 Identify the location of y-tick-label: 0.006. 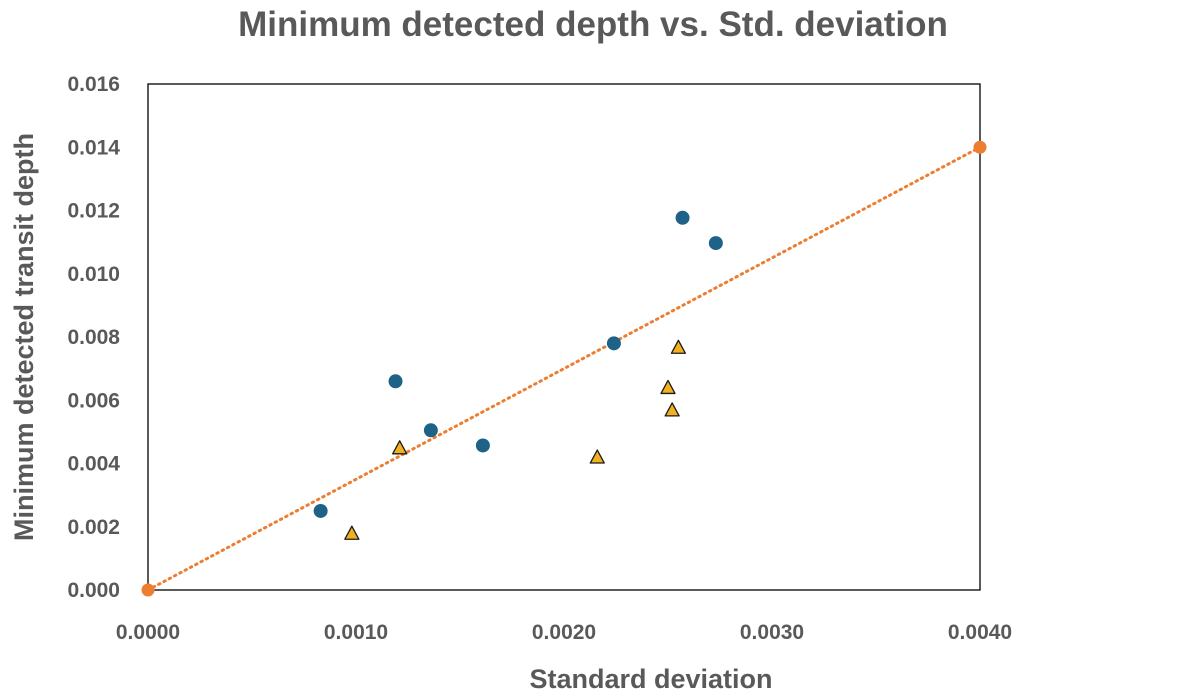
(93, 400).